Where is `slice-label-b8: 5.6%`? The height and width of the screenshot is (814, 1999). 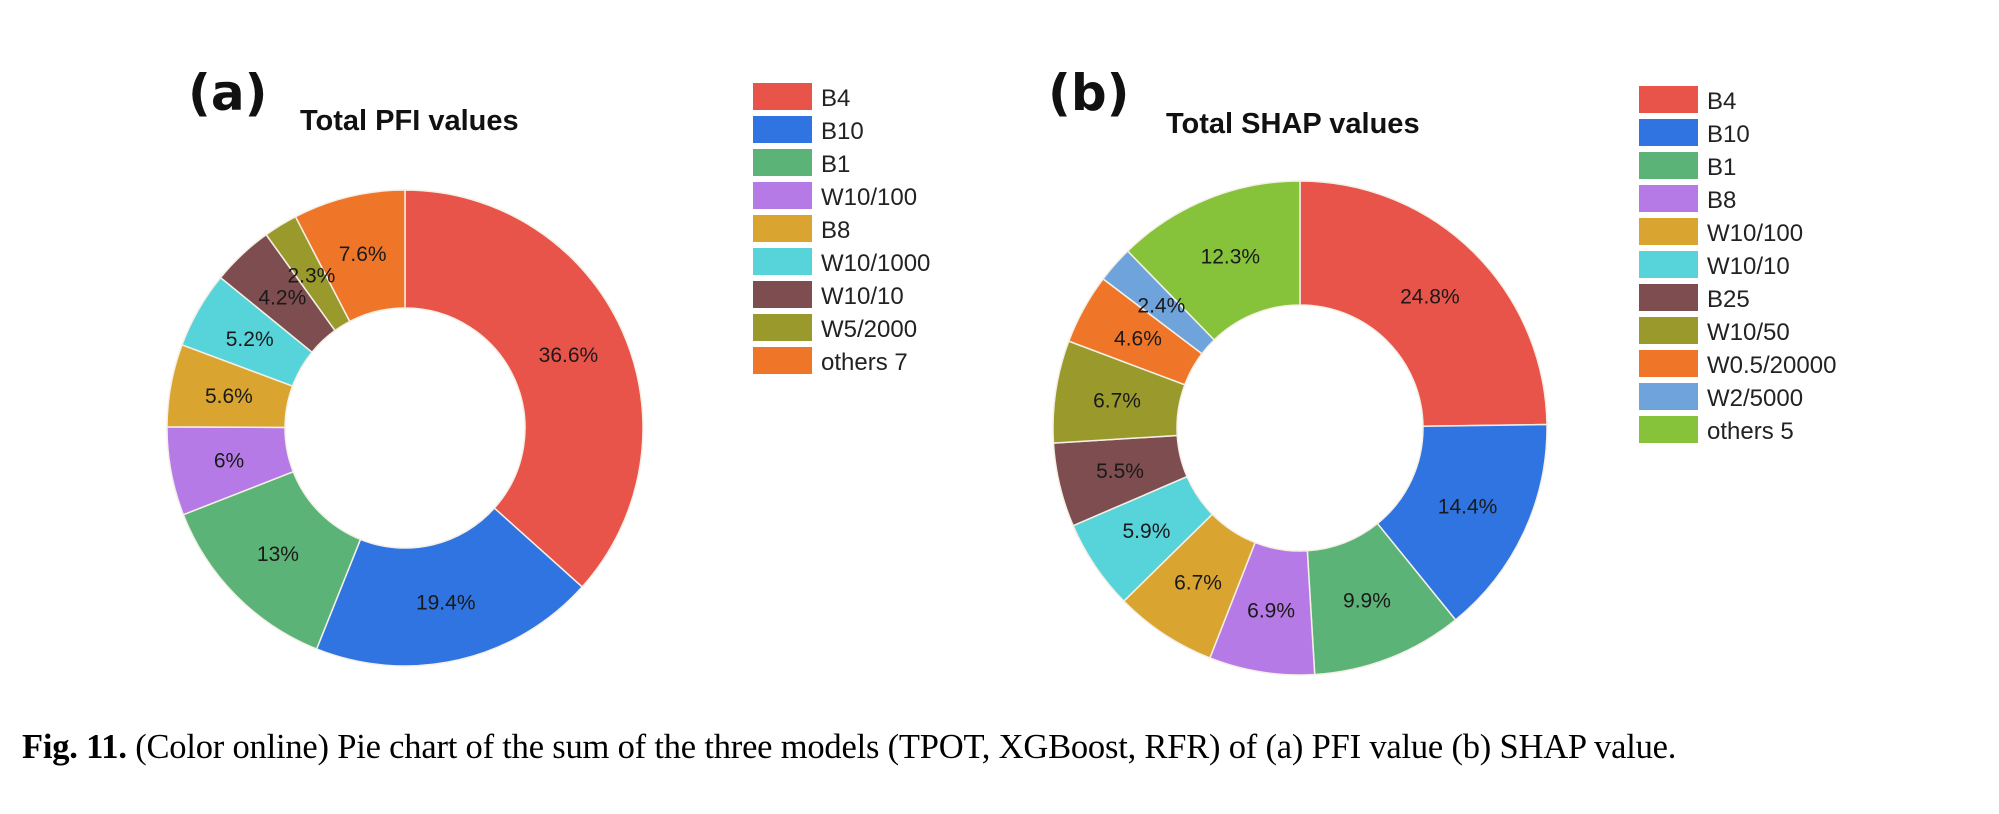
slice-label-b8: 5.6% is located at coordinates (229, 396).